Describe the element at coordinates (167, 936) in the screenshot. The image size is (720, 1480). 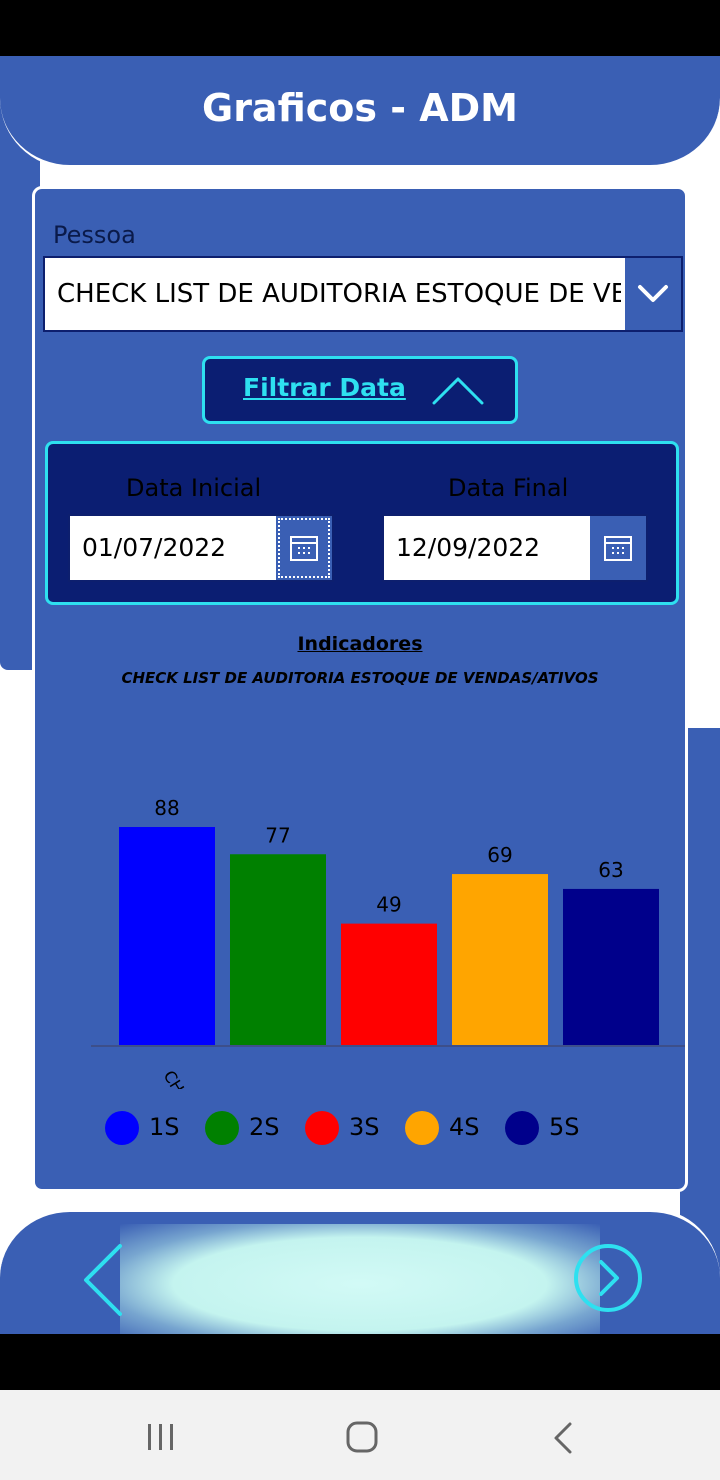
I see `bar-1S` at that location.